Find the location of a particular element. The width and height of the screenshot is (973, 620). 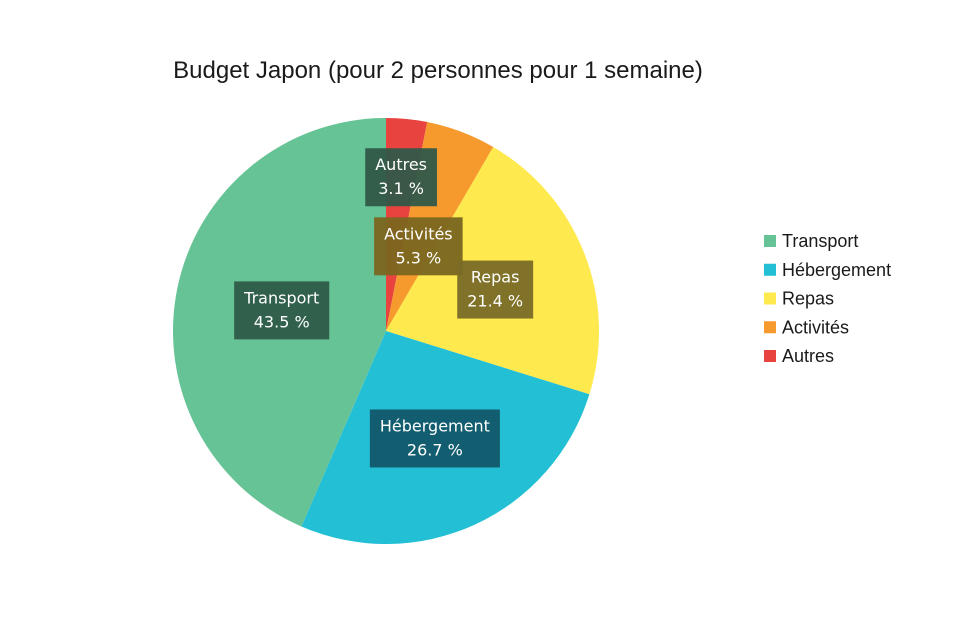

slice-label-hebergement: Hébergement 26.7 % is located at coordinates (434, 438).